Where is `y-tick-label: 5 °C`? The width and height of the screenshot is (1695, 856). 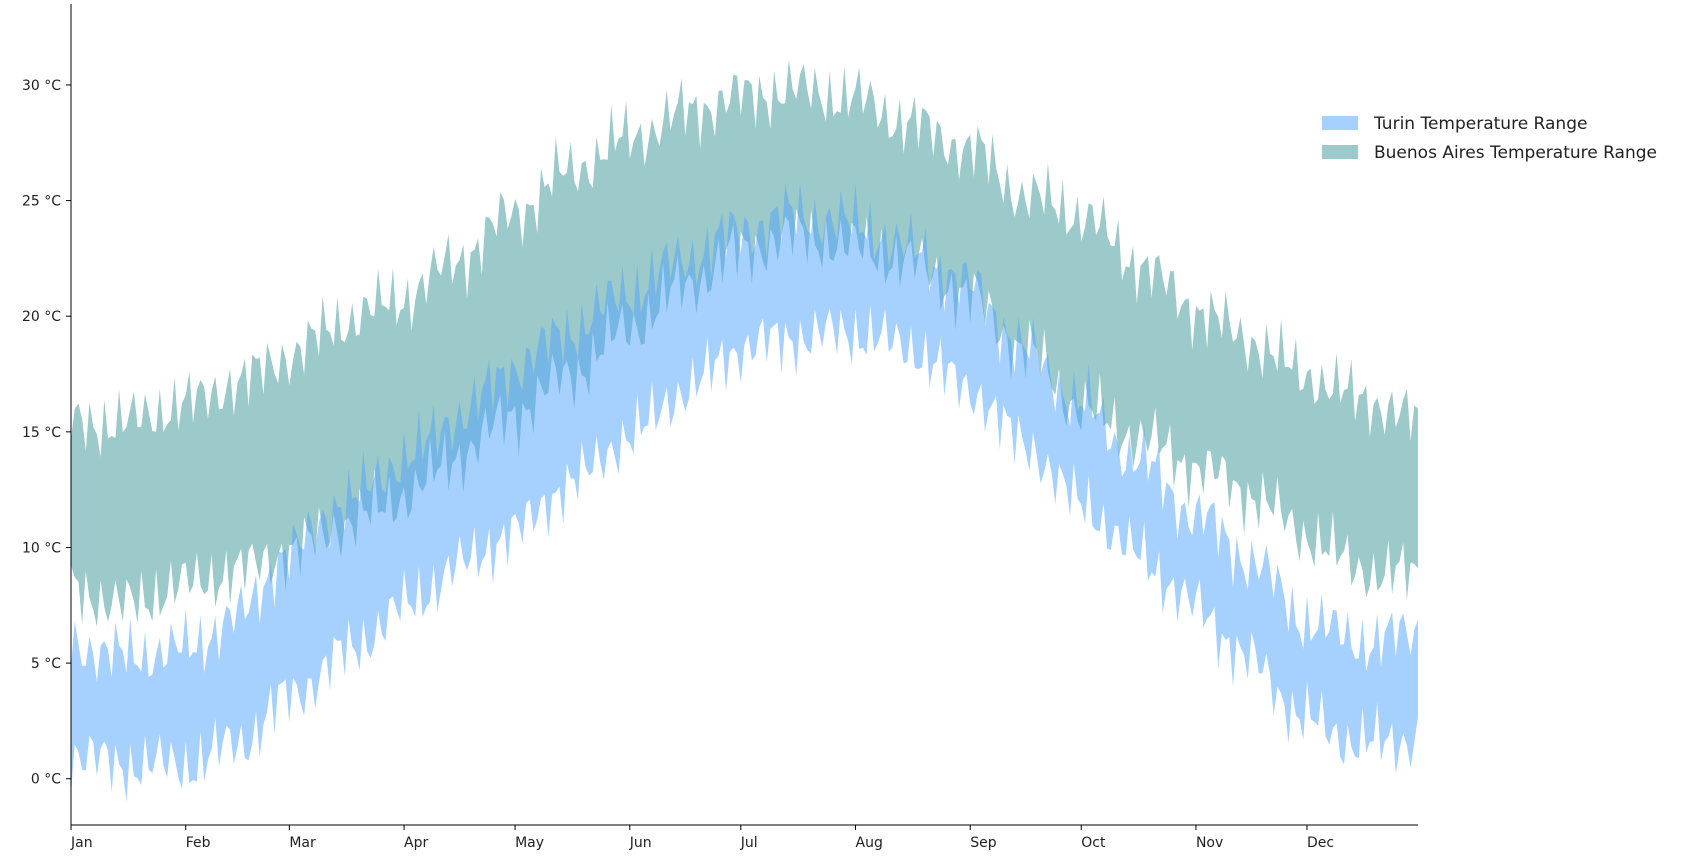
y-tick-label: 5 °C is located at coordinates (46, 664).